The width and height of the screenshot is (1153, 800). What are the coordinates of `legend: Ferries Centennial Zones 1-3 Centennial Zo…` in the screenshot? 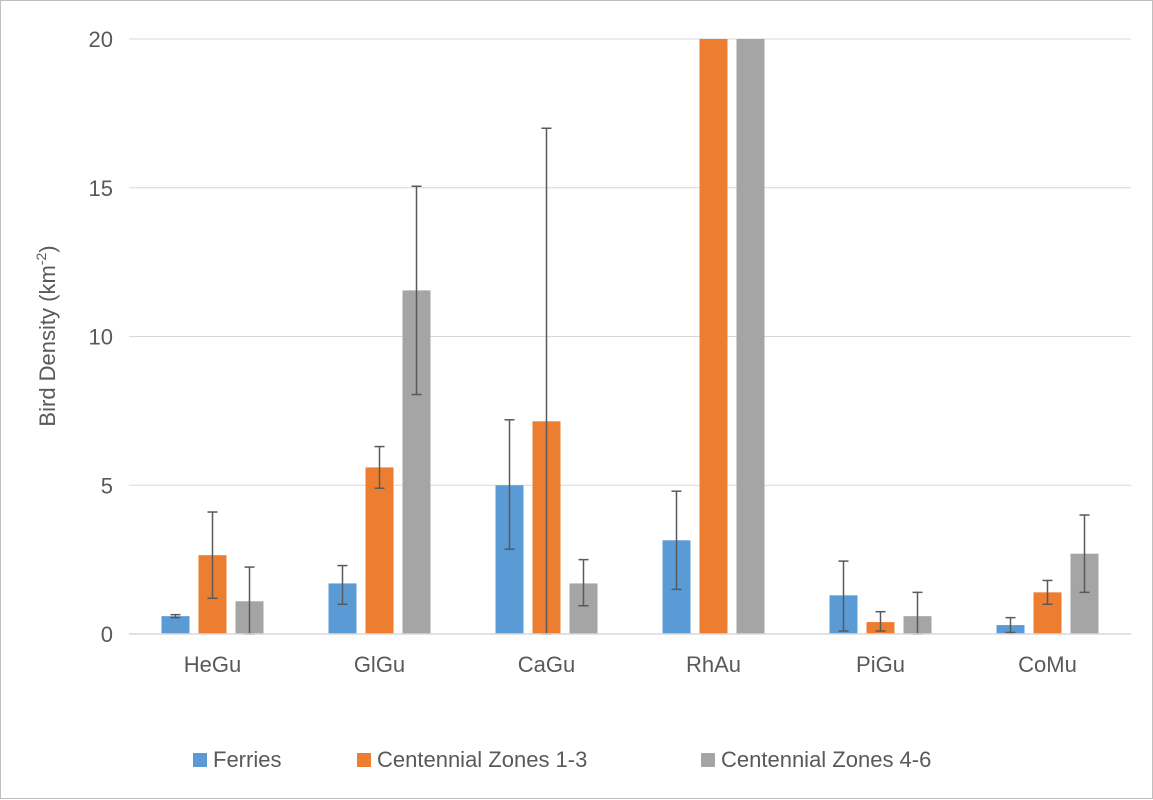 It's located at (562, 759).